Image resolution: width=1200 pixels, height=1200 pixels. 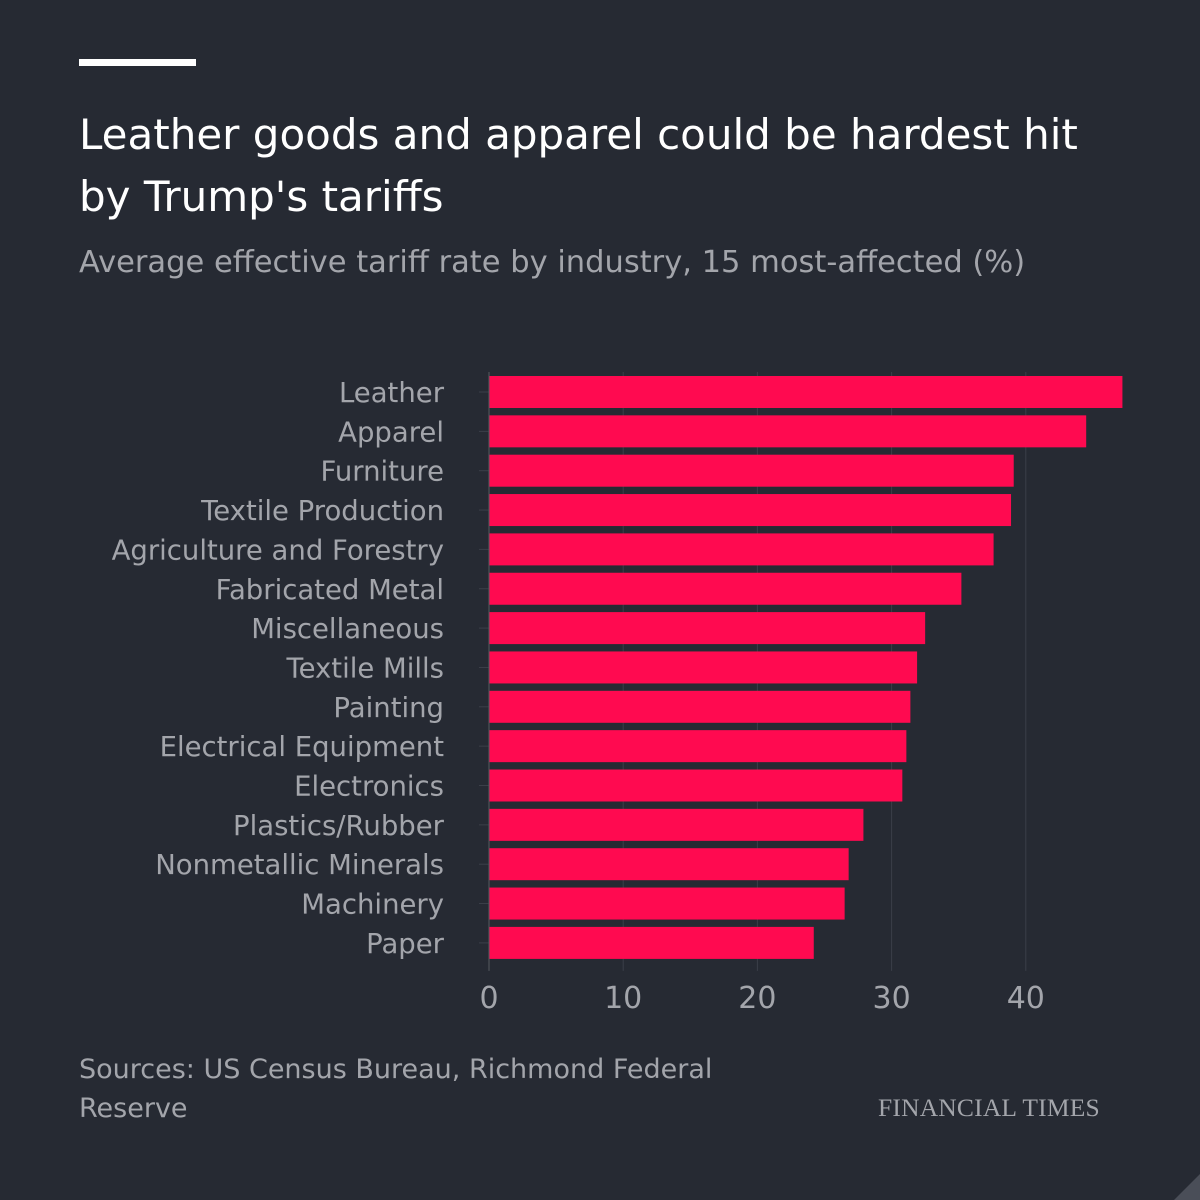 I want to click on bar-painting, so click(x=700, y=706).